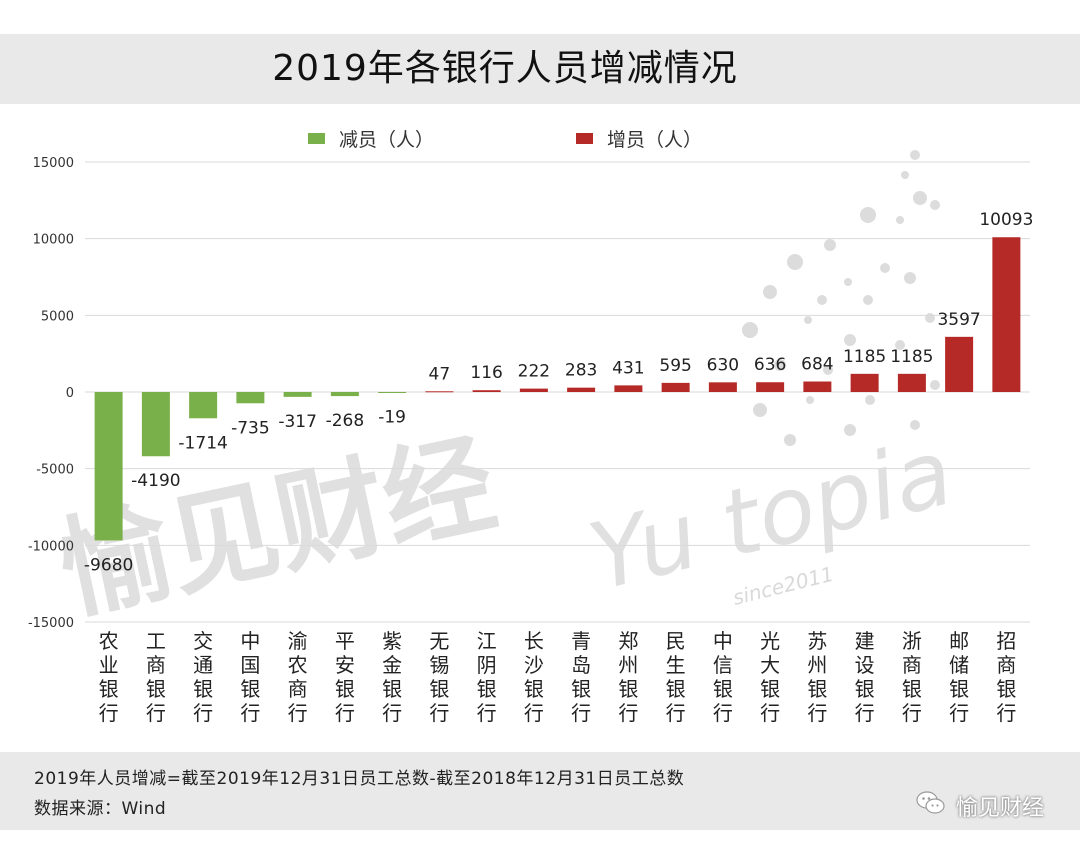 Image resolution: width=1080 pixels, height=859 pixels. What do you see at coordinates (487, 677) in the screenshot?
I see `x-tick-label: 江阴银行` at bounding box center [487, 677].